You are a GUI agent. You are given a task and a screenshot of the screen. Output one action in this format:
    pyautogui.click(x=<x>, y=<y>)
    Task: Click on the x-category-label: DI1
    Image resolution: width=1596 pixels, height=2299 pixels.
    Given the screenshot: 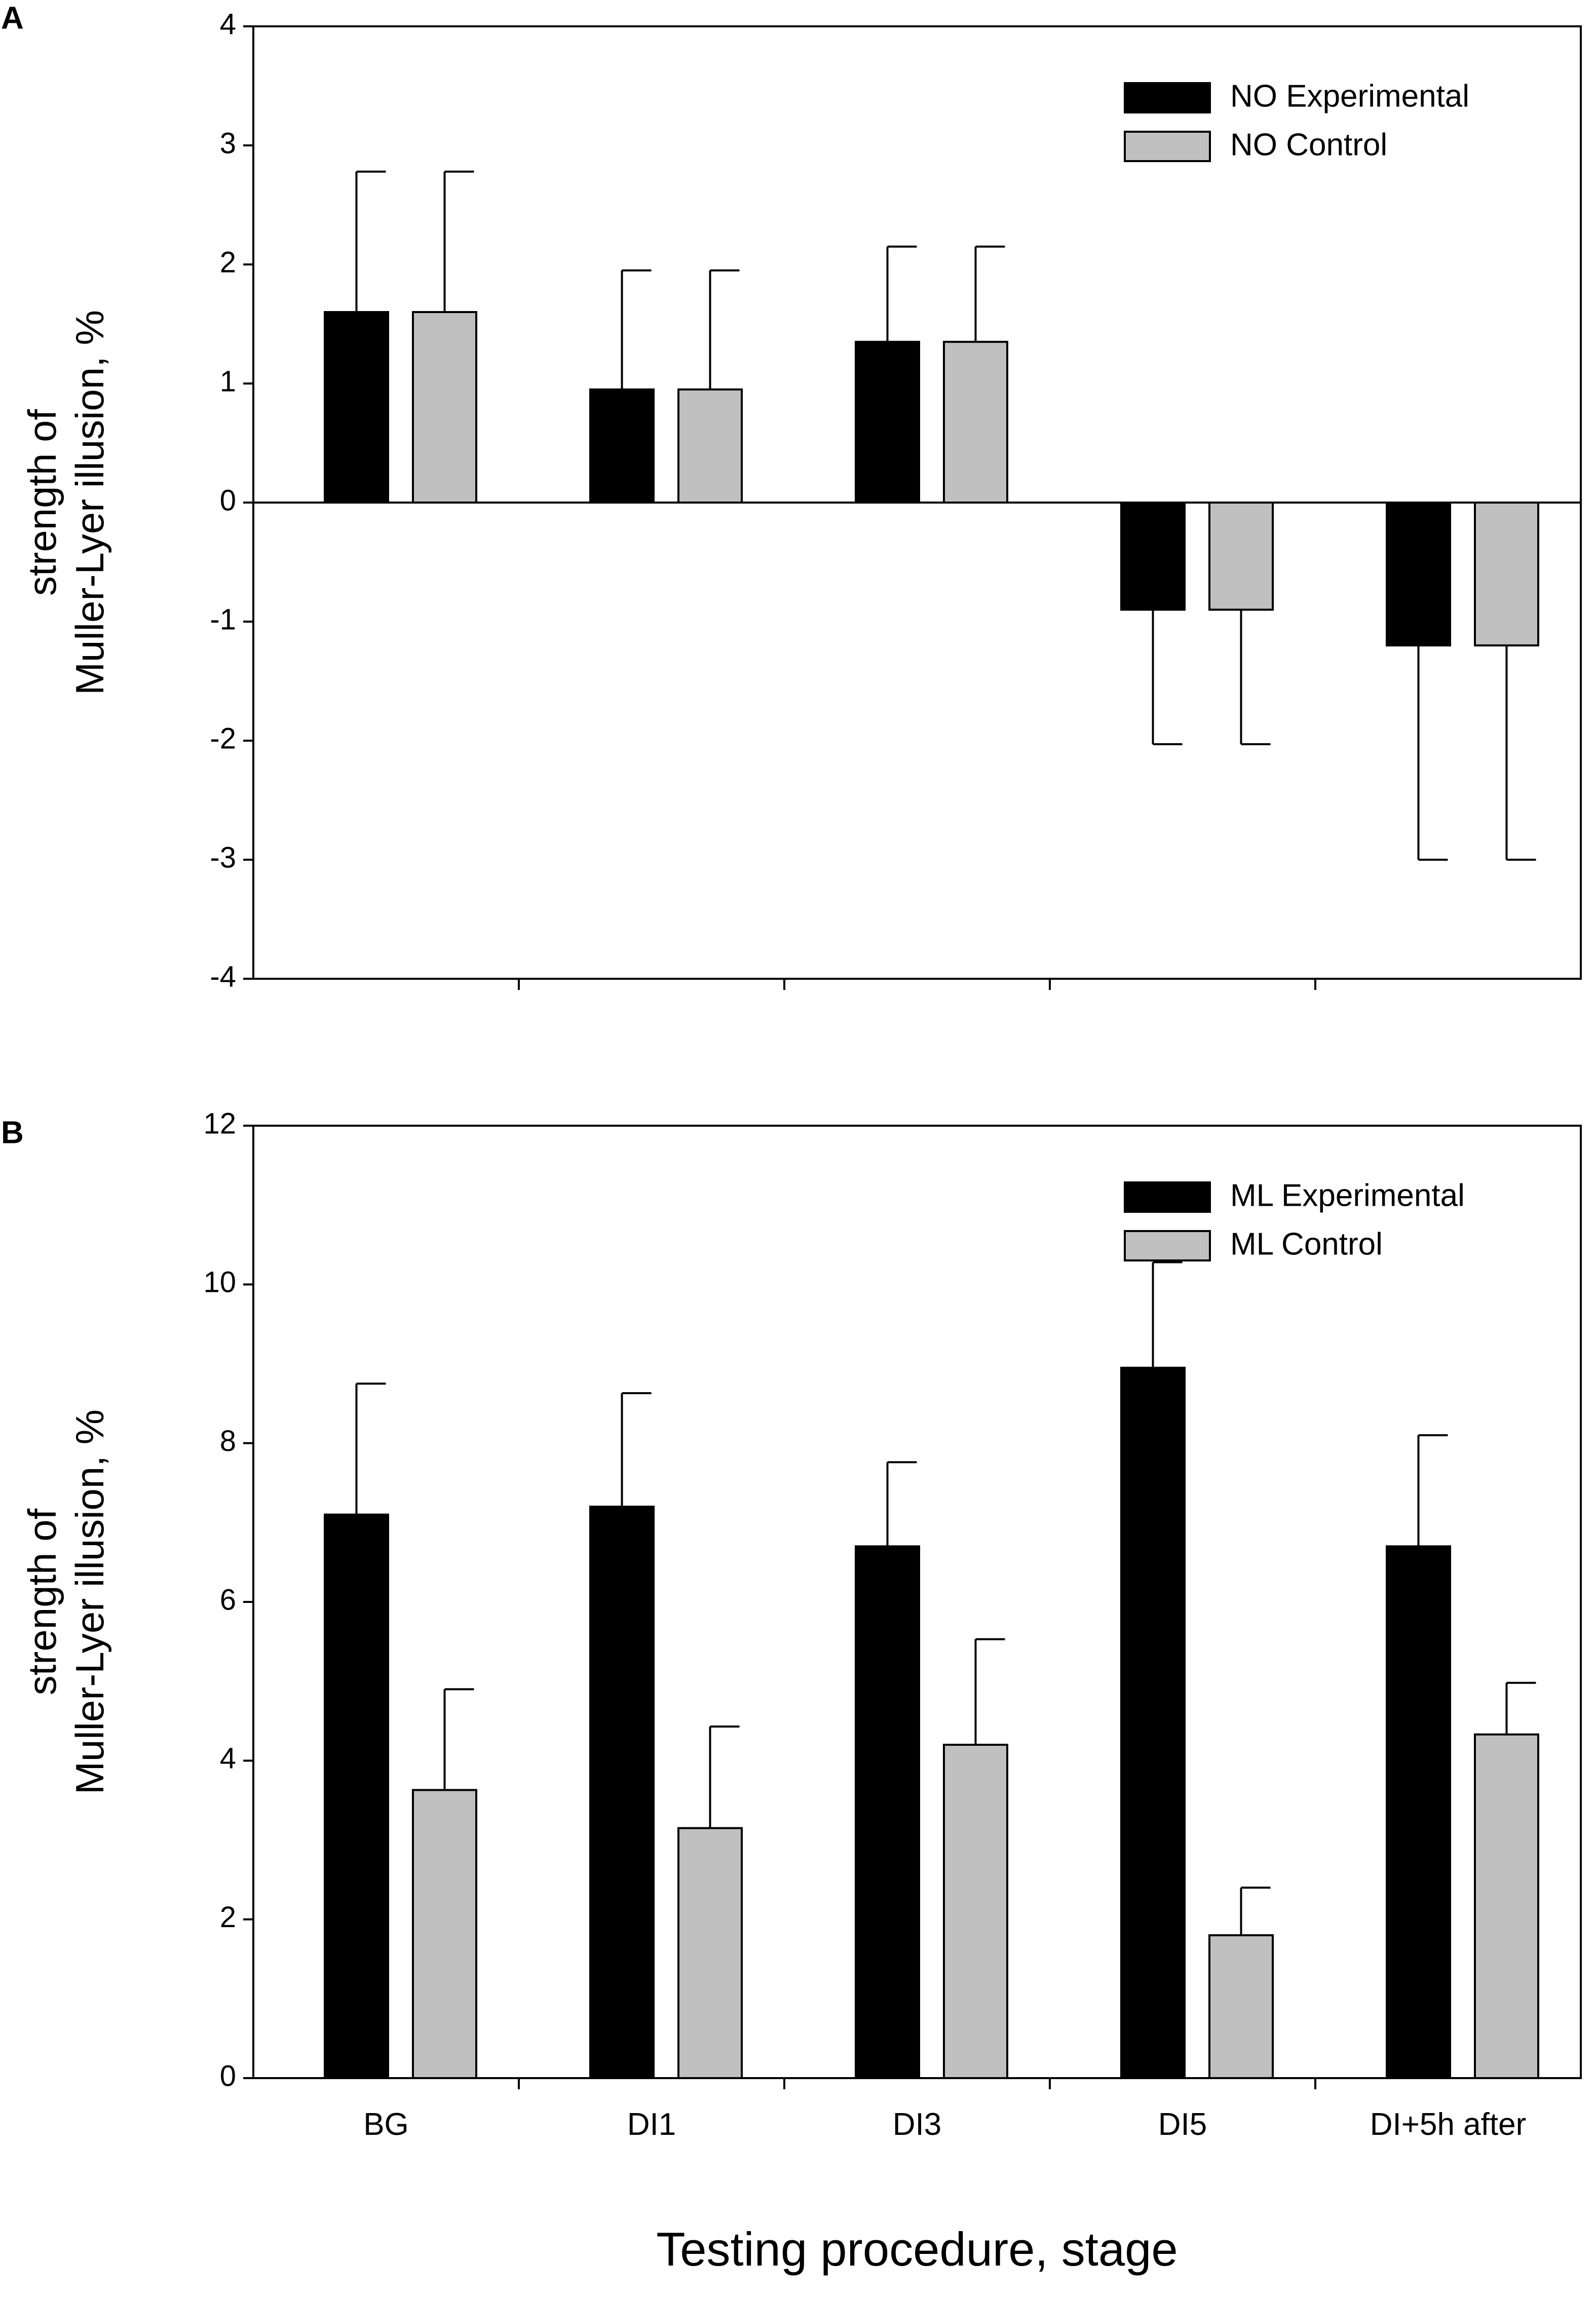 What is the action you would take?
    pyautogui.click(x=652, y=2124)
    